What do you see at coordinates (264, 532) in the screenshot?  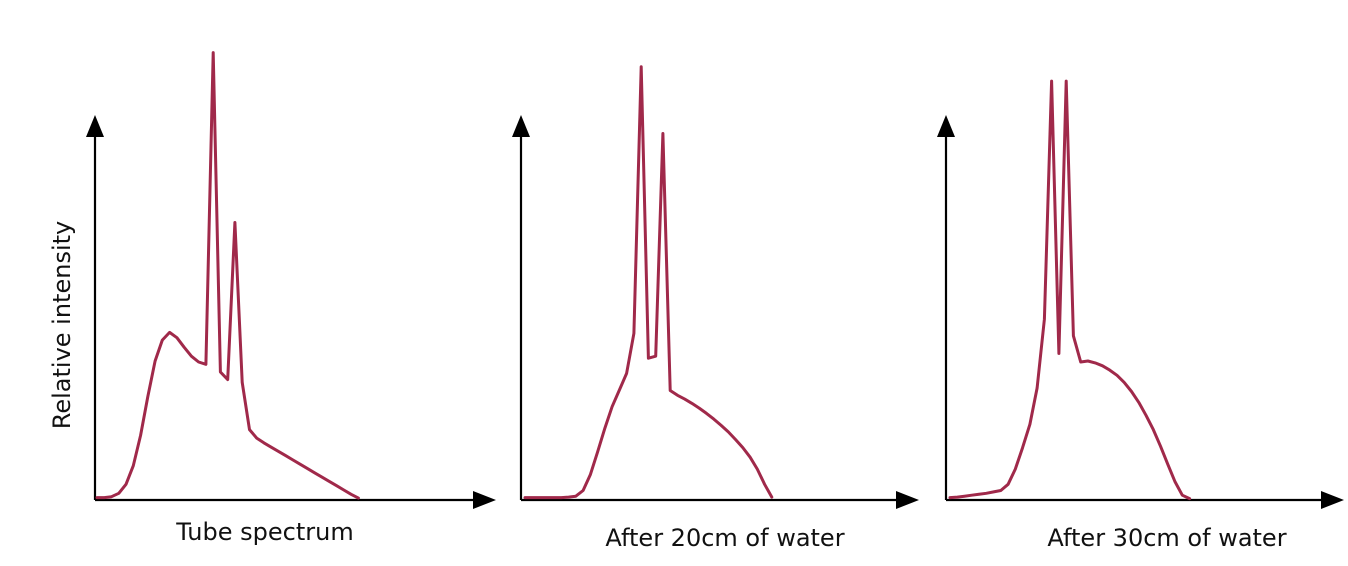 I see `caption-tube-spectrum: Tube spectrum` at bounding box center [264, 532].